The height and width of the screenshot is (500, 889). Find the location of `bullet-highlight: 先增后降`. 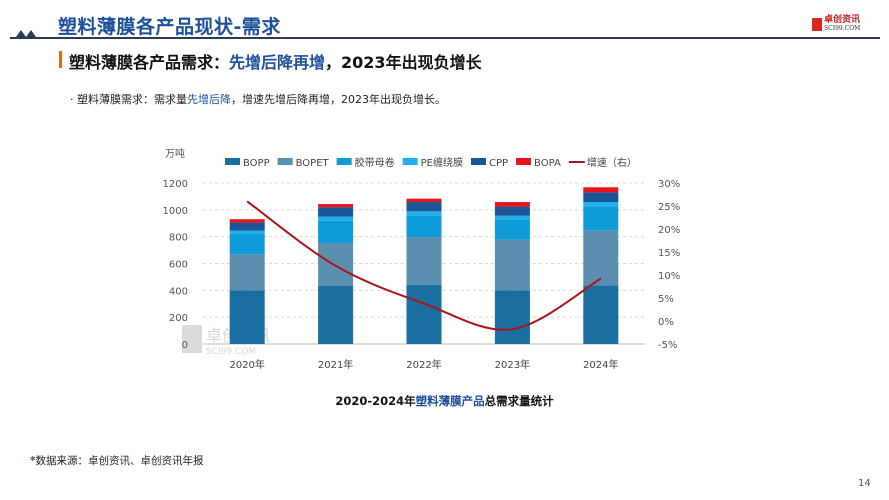

bullet-highlight: 先增后降 is located at coordinates (209, 99).